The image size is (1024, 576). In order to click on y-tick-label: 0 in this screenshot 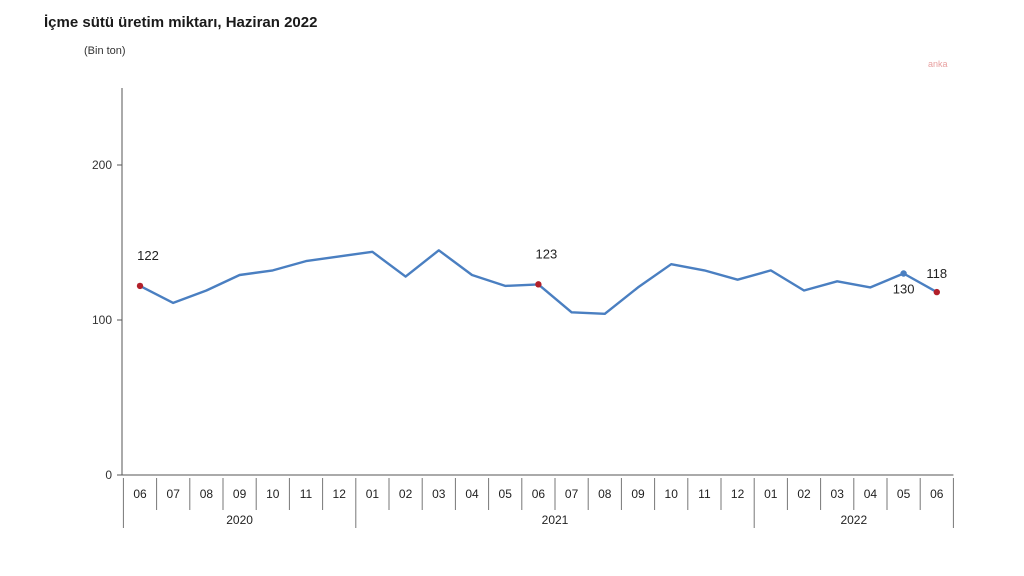, I will do `click(108, 475)`.